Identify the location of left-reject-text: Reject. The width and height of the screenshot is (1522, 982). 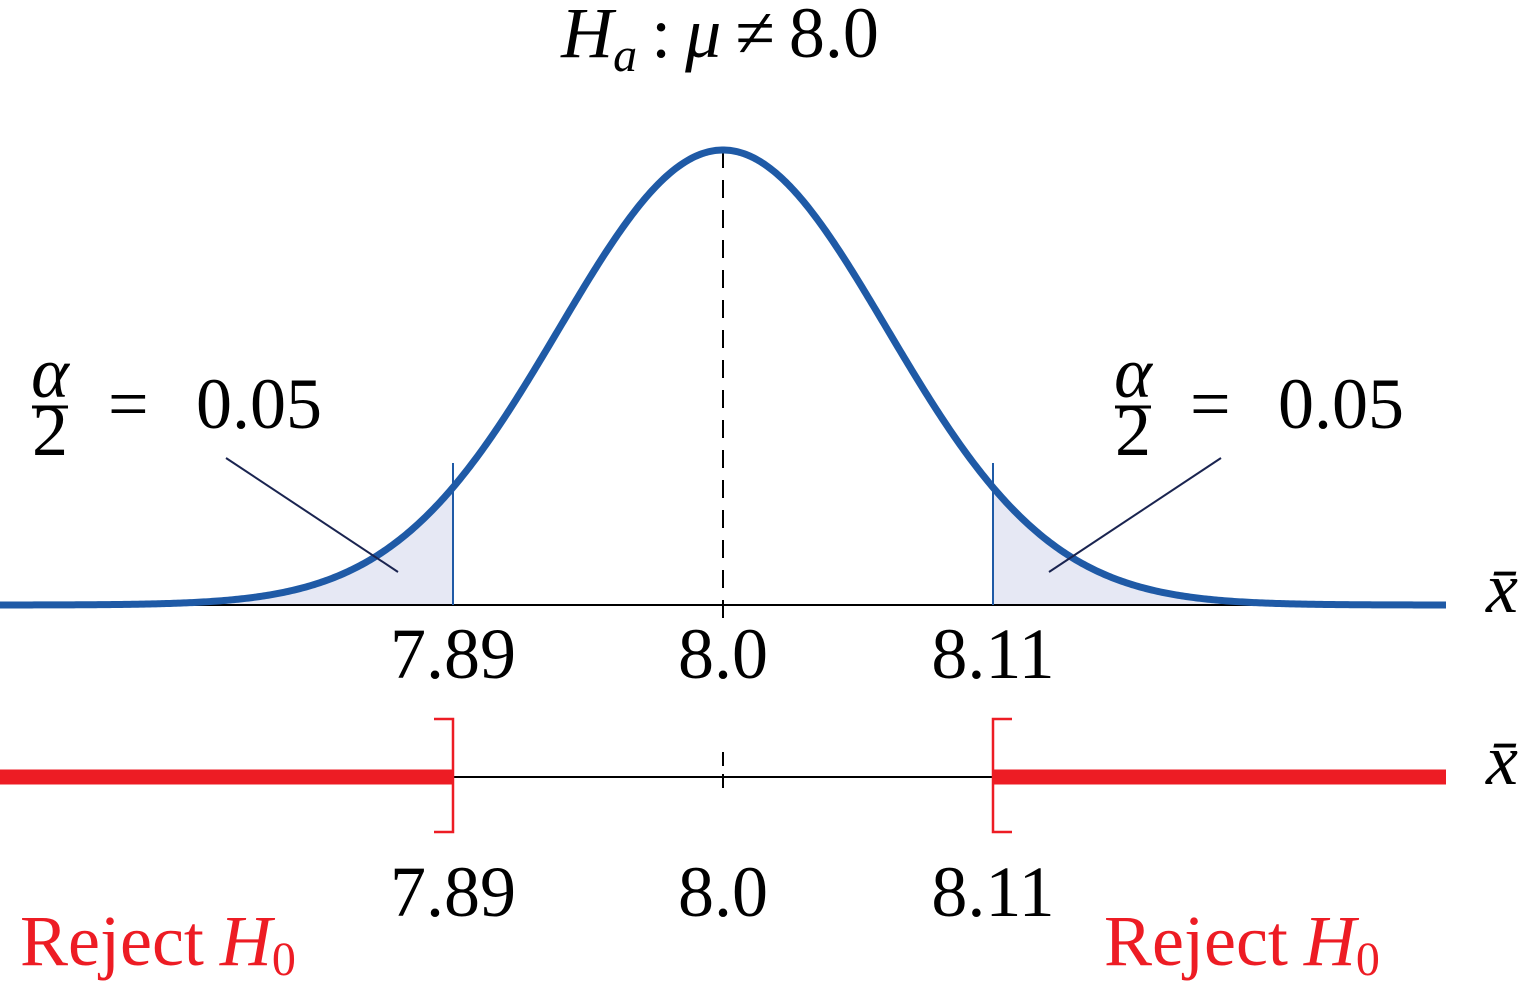
(112, 941).